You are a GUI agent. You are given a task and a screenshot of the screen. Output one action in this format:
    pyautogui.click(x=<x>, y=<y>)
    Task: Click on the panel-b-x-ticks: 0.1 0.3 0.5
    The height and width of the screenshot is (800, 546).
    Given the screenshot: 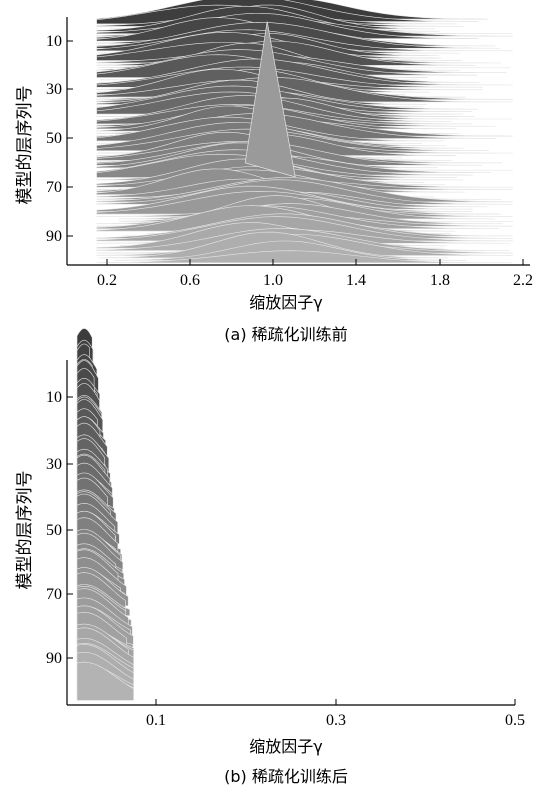 What is the action you would take?
    pyautogui.click(x=335, y=714)
    